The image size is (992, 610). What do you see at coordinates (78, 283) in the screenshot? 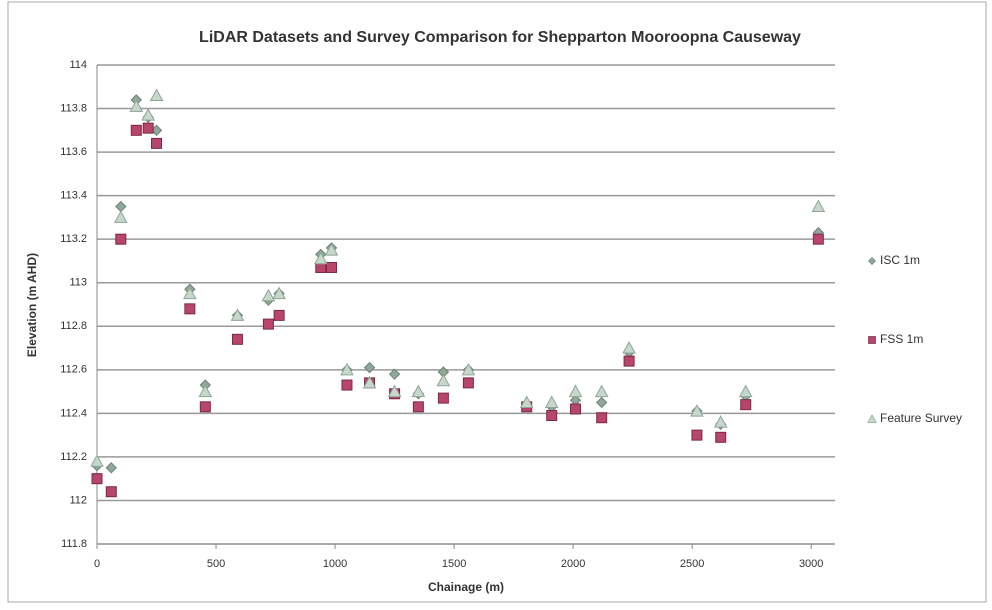
I see `y-tick-label: 113` at bounding box center [78, 283].